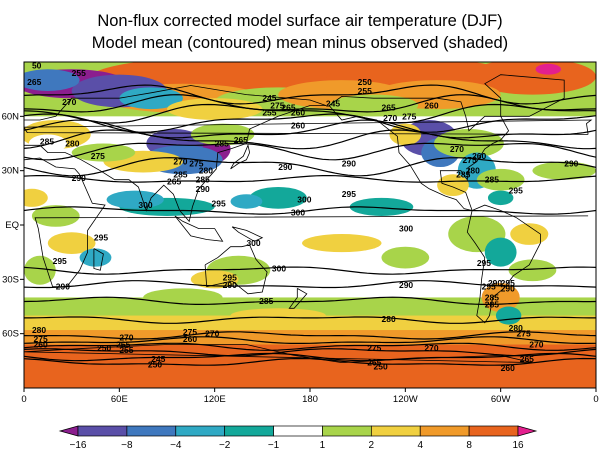  Describe the element at coordinates (78, 444) in the screenshot. I see `colorbar-label: −16` at that location.